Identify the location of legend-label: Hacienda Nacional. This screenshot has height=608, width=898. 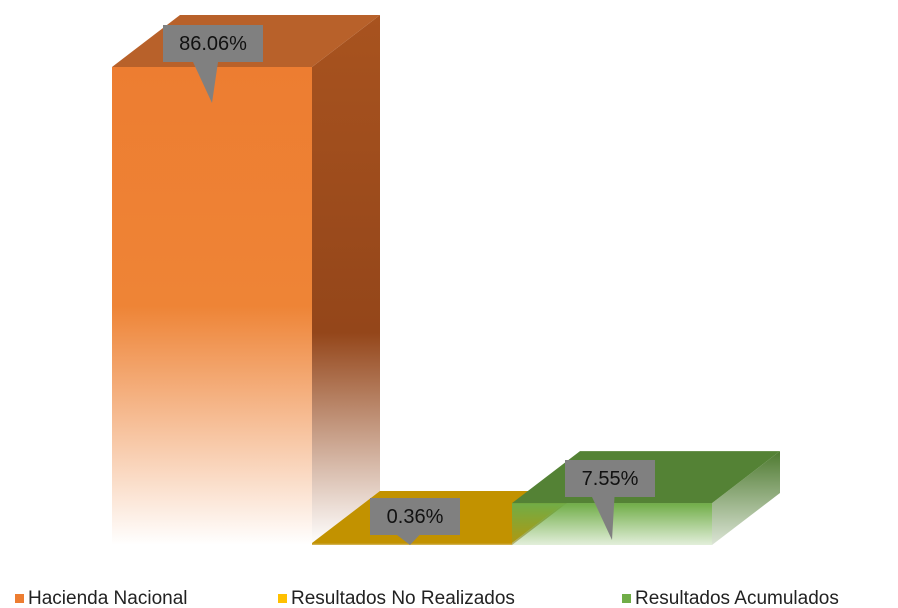
(108, 598).